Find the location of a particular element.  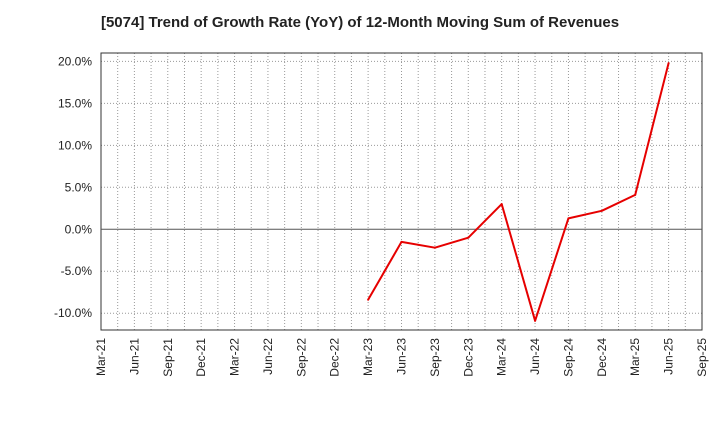

x-tick-label: Sep-25 is located at coordinates (702, 357).